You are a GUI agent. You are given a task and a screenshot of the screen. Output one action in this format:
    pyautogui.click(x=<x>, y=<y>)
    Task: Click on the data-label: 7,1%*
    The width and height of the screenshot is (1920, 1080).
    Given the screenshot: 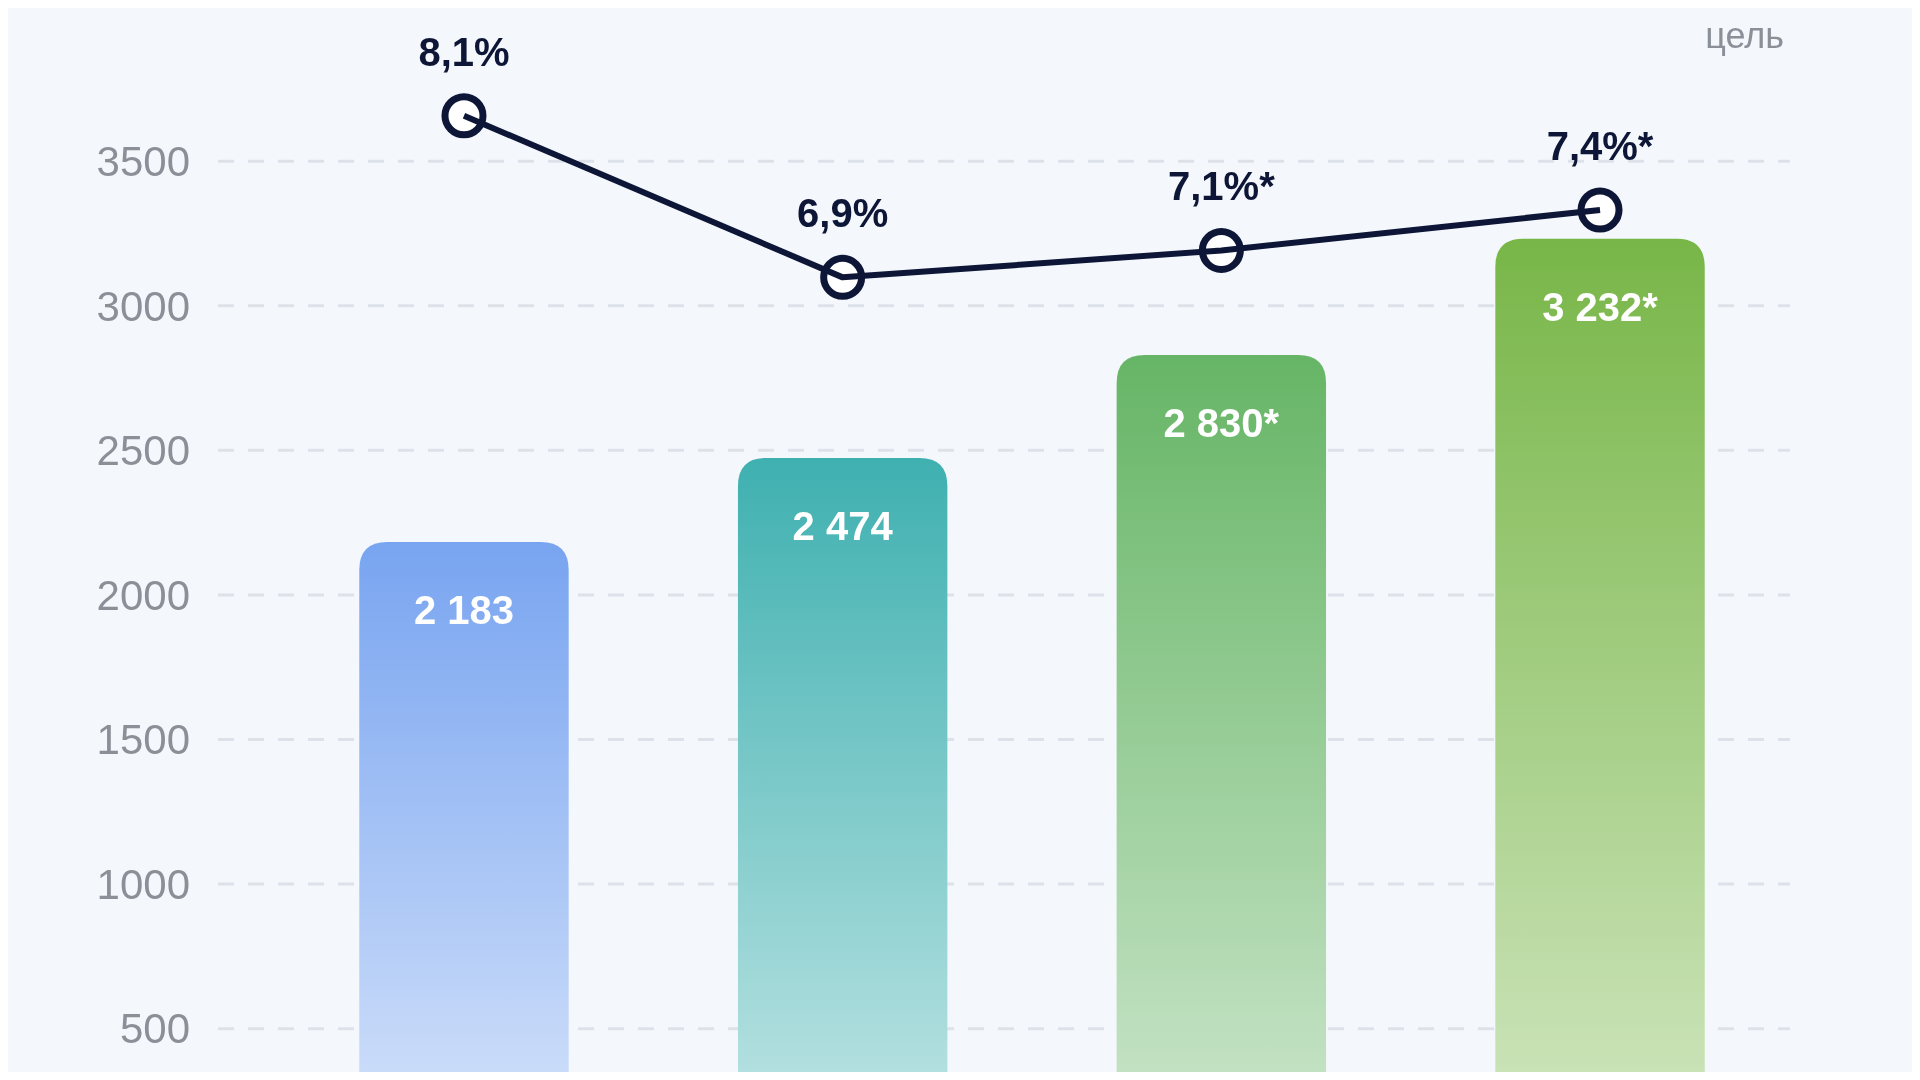 What is the action you would take?
    pyautogui.click(x=1221, y=186)
    